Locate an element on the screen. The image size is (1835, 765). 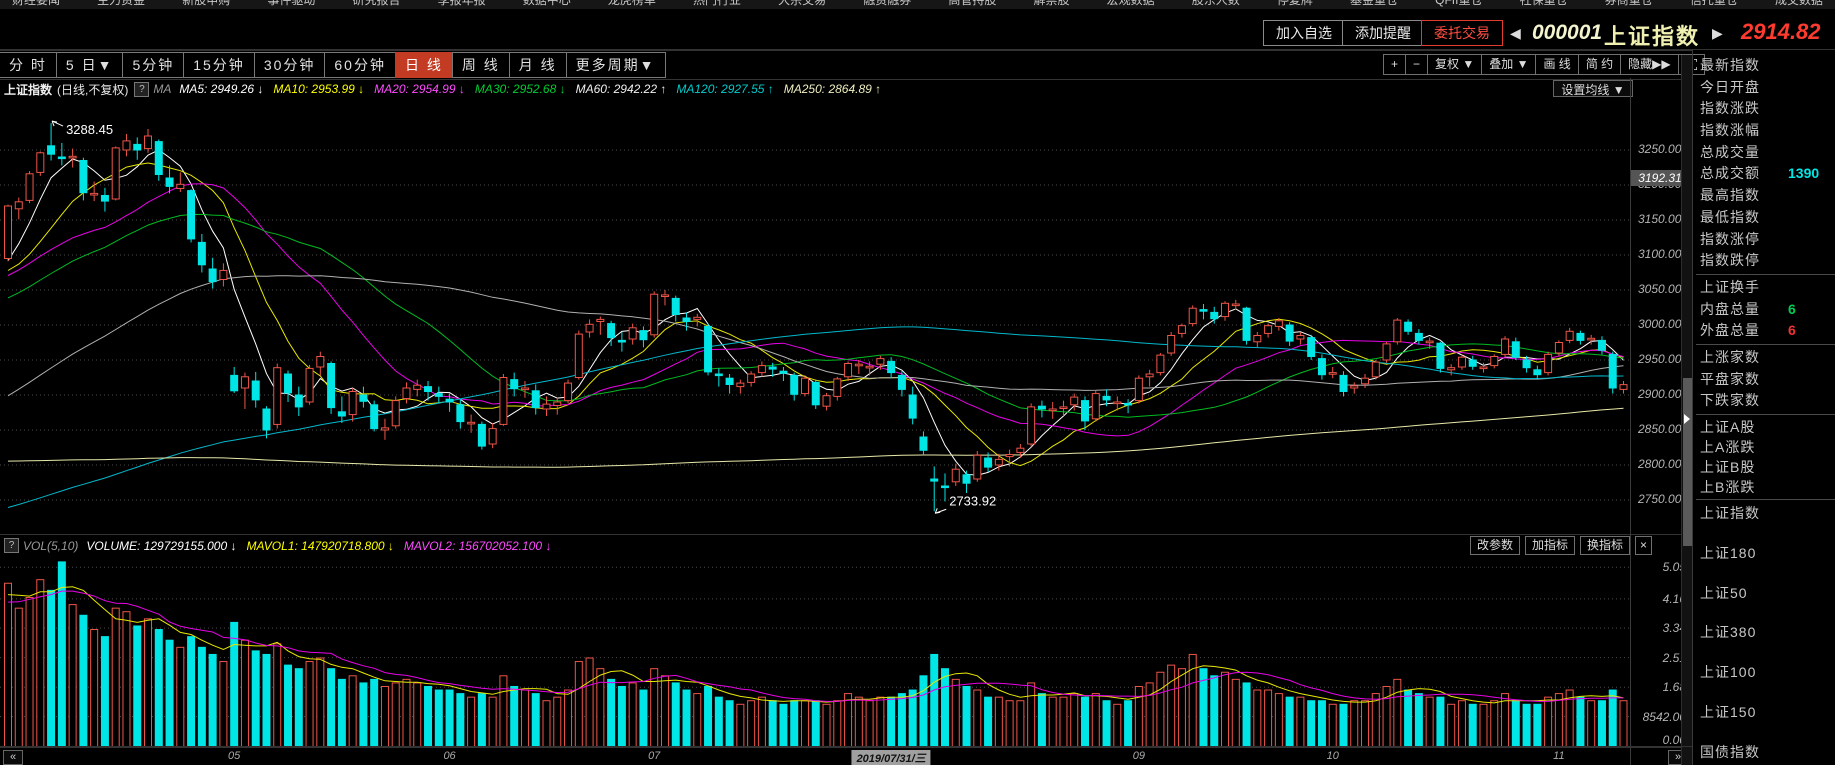
top-menu-item: 季报年报 is located at coordinates (461, 3).